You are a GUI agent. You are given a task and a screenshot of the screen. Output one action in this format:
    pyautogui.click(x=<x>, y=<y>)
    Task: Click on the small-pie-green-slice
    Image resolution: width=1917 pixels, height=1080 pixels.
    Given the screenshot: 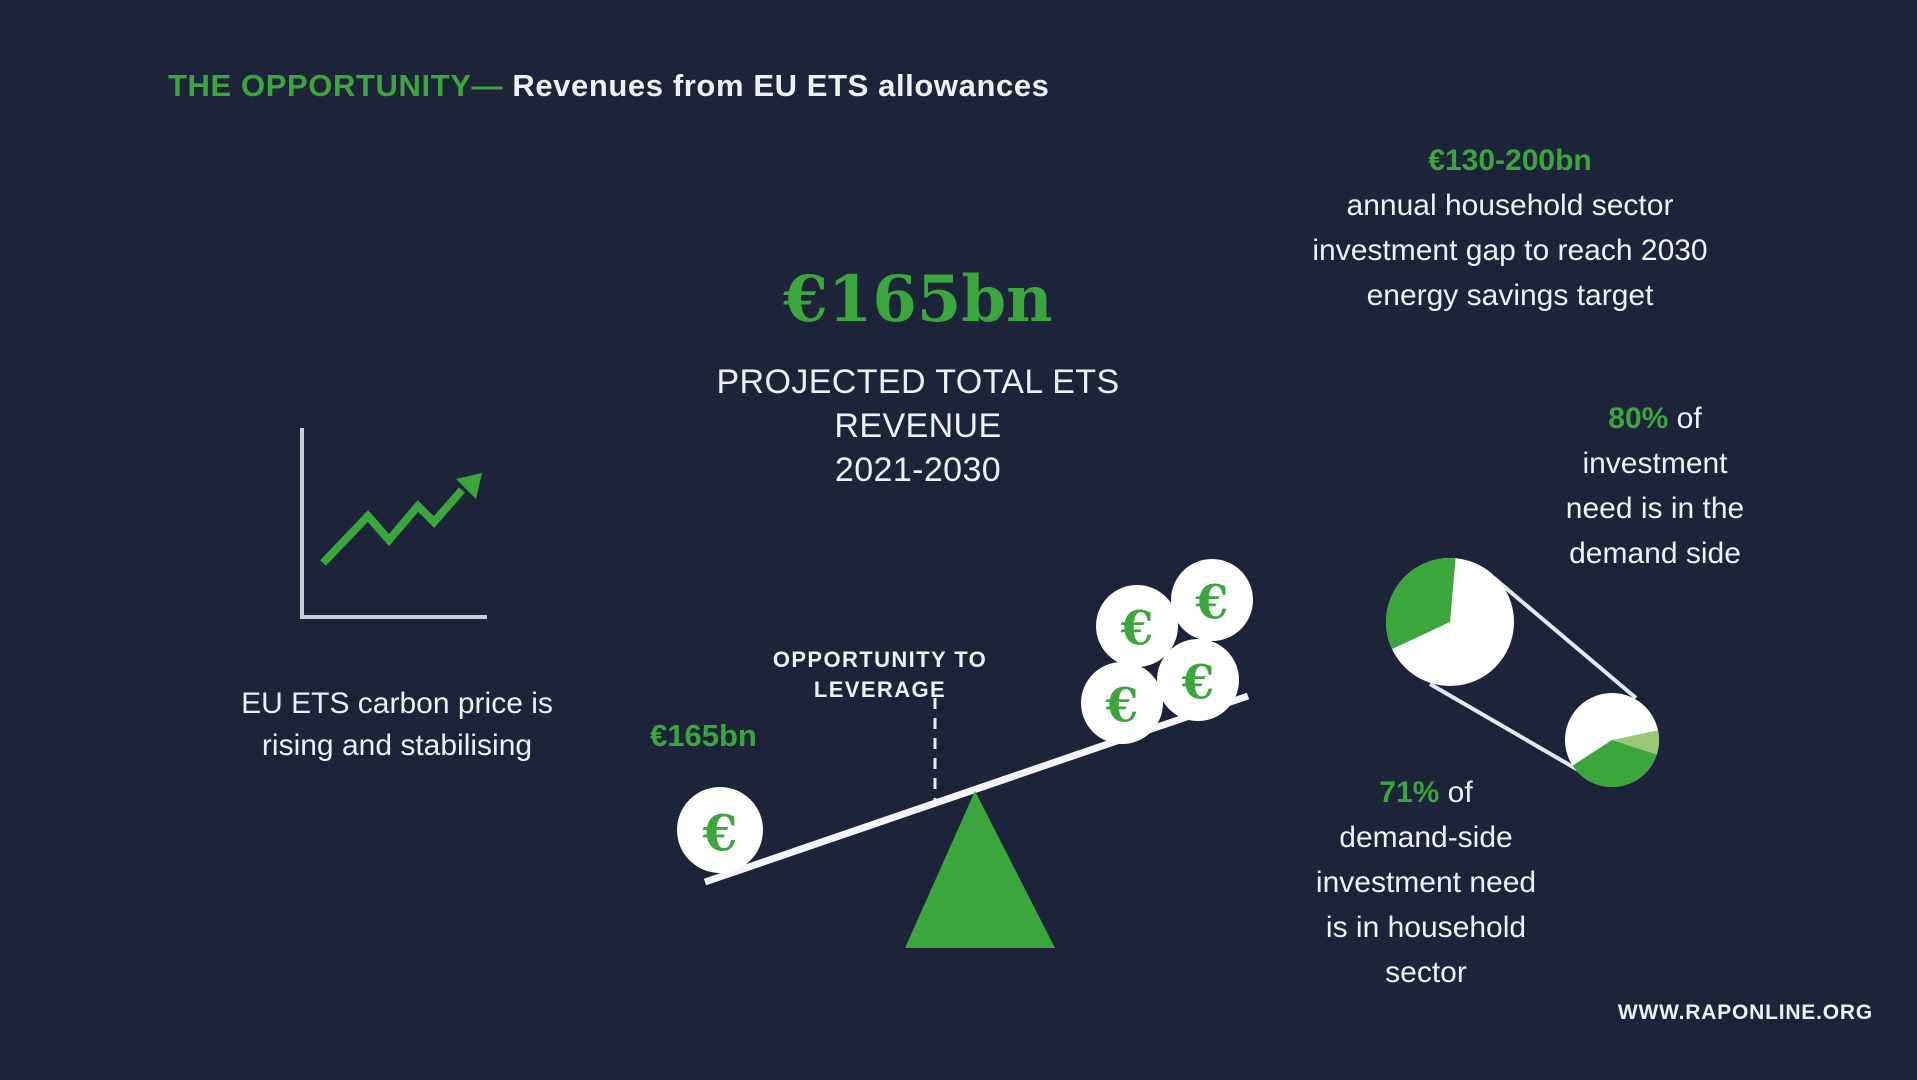 What is the action you would take?
    pyautogui.click(x=1614, y=763)
    